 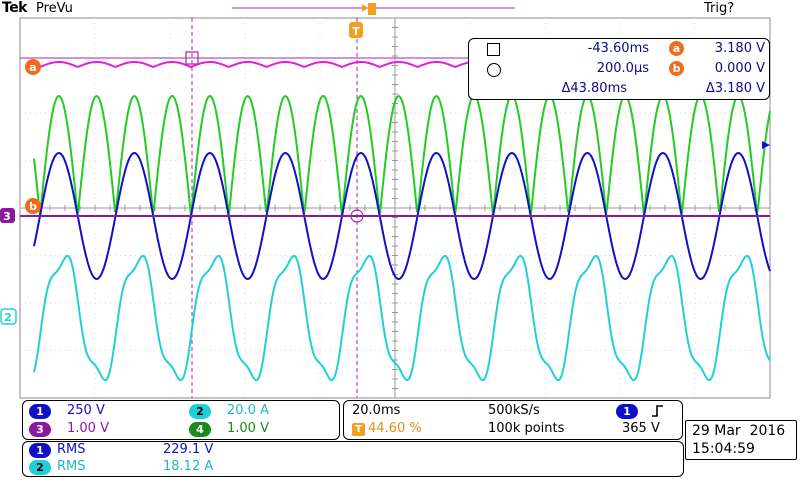 What do you see at coordinates (358, 429) in the screenshot?
I see `trigger-position-icon: T` at bounding box center [358, 429].